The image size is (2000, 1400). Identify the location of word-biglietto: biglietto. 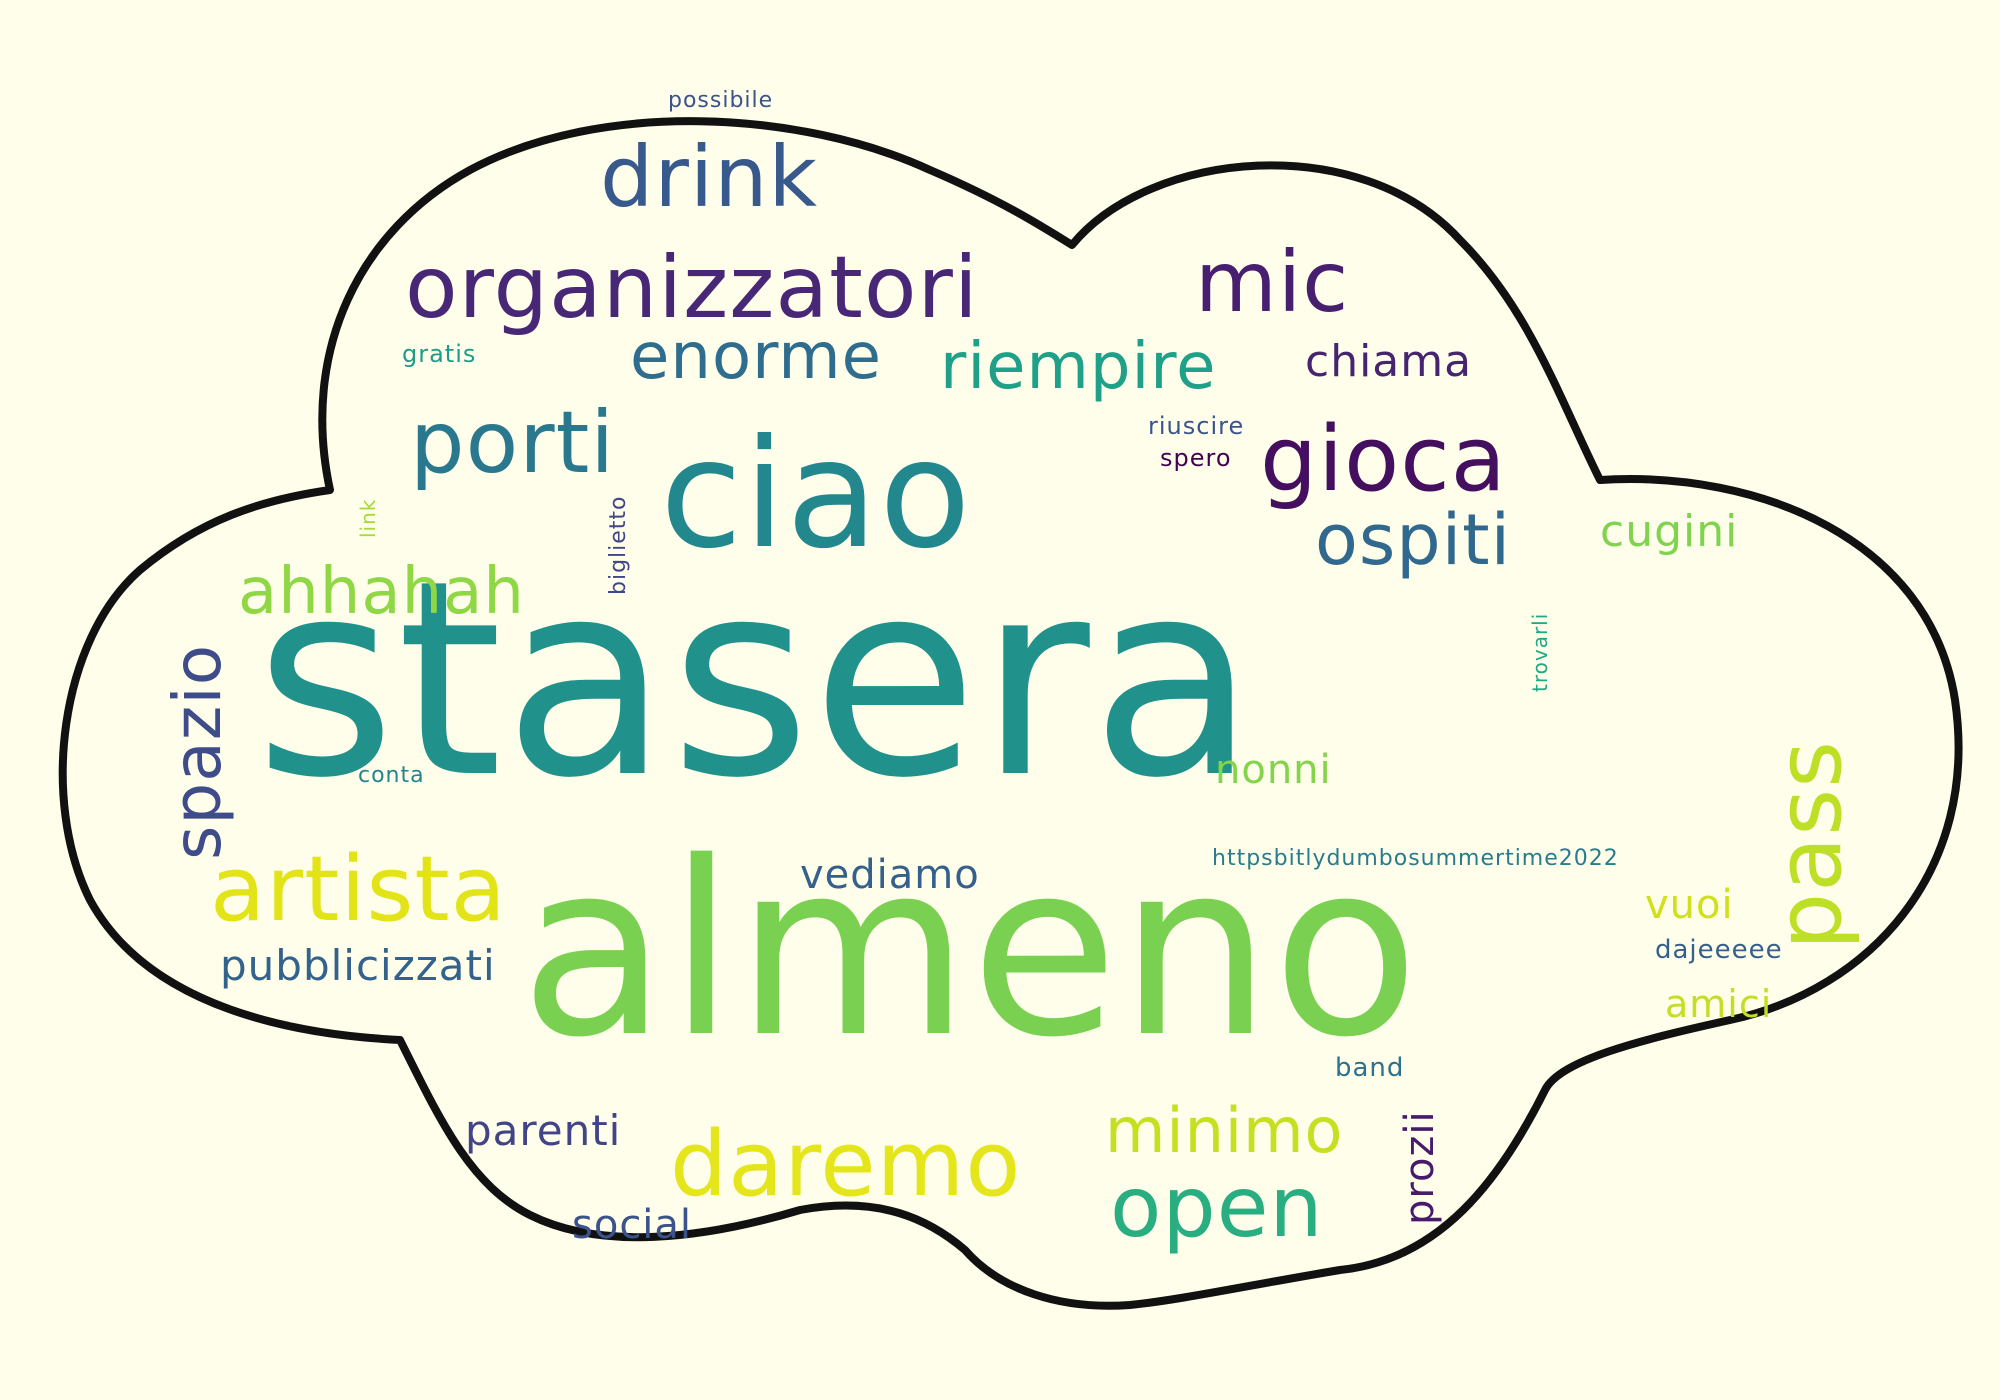
(618, 545).